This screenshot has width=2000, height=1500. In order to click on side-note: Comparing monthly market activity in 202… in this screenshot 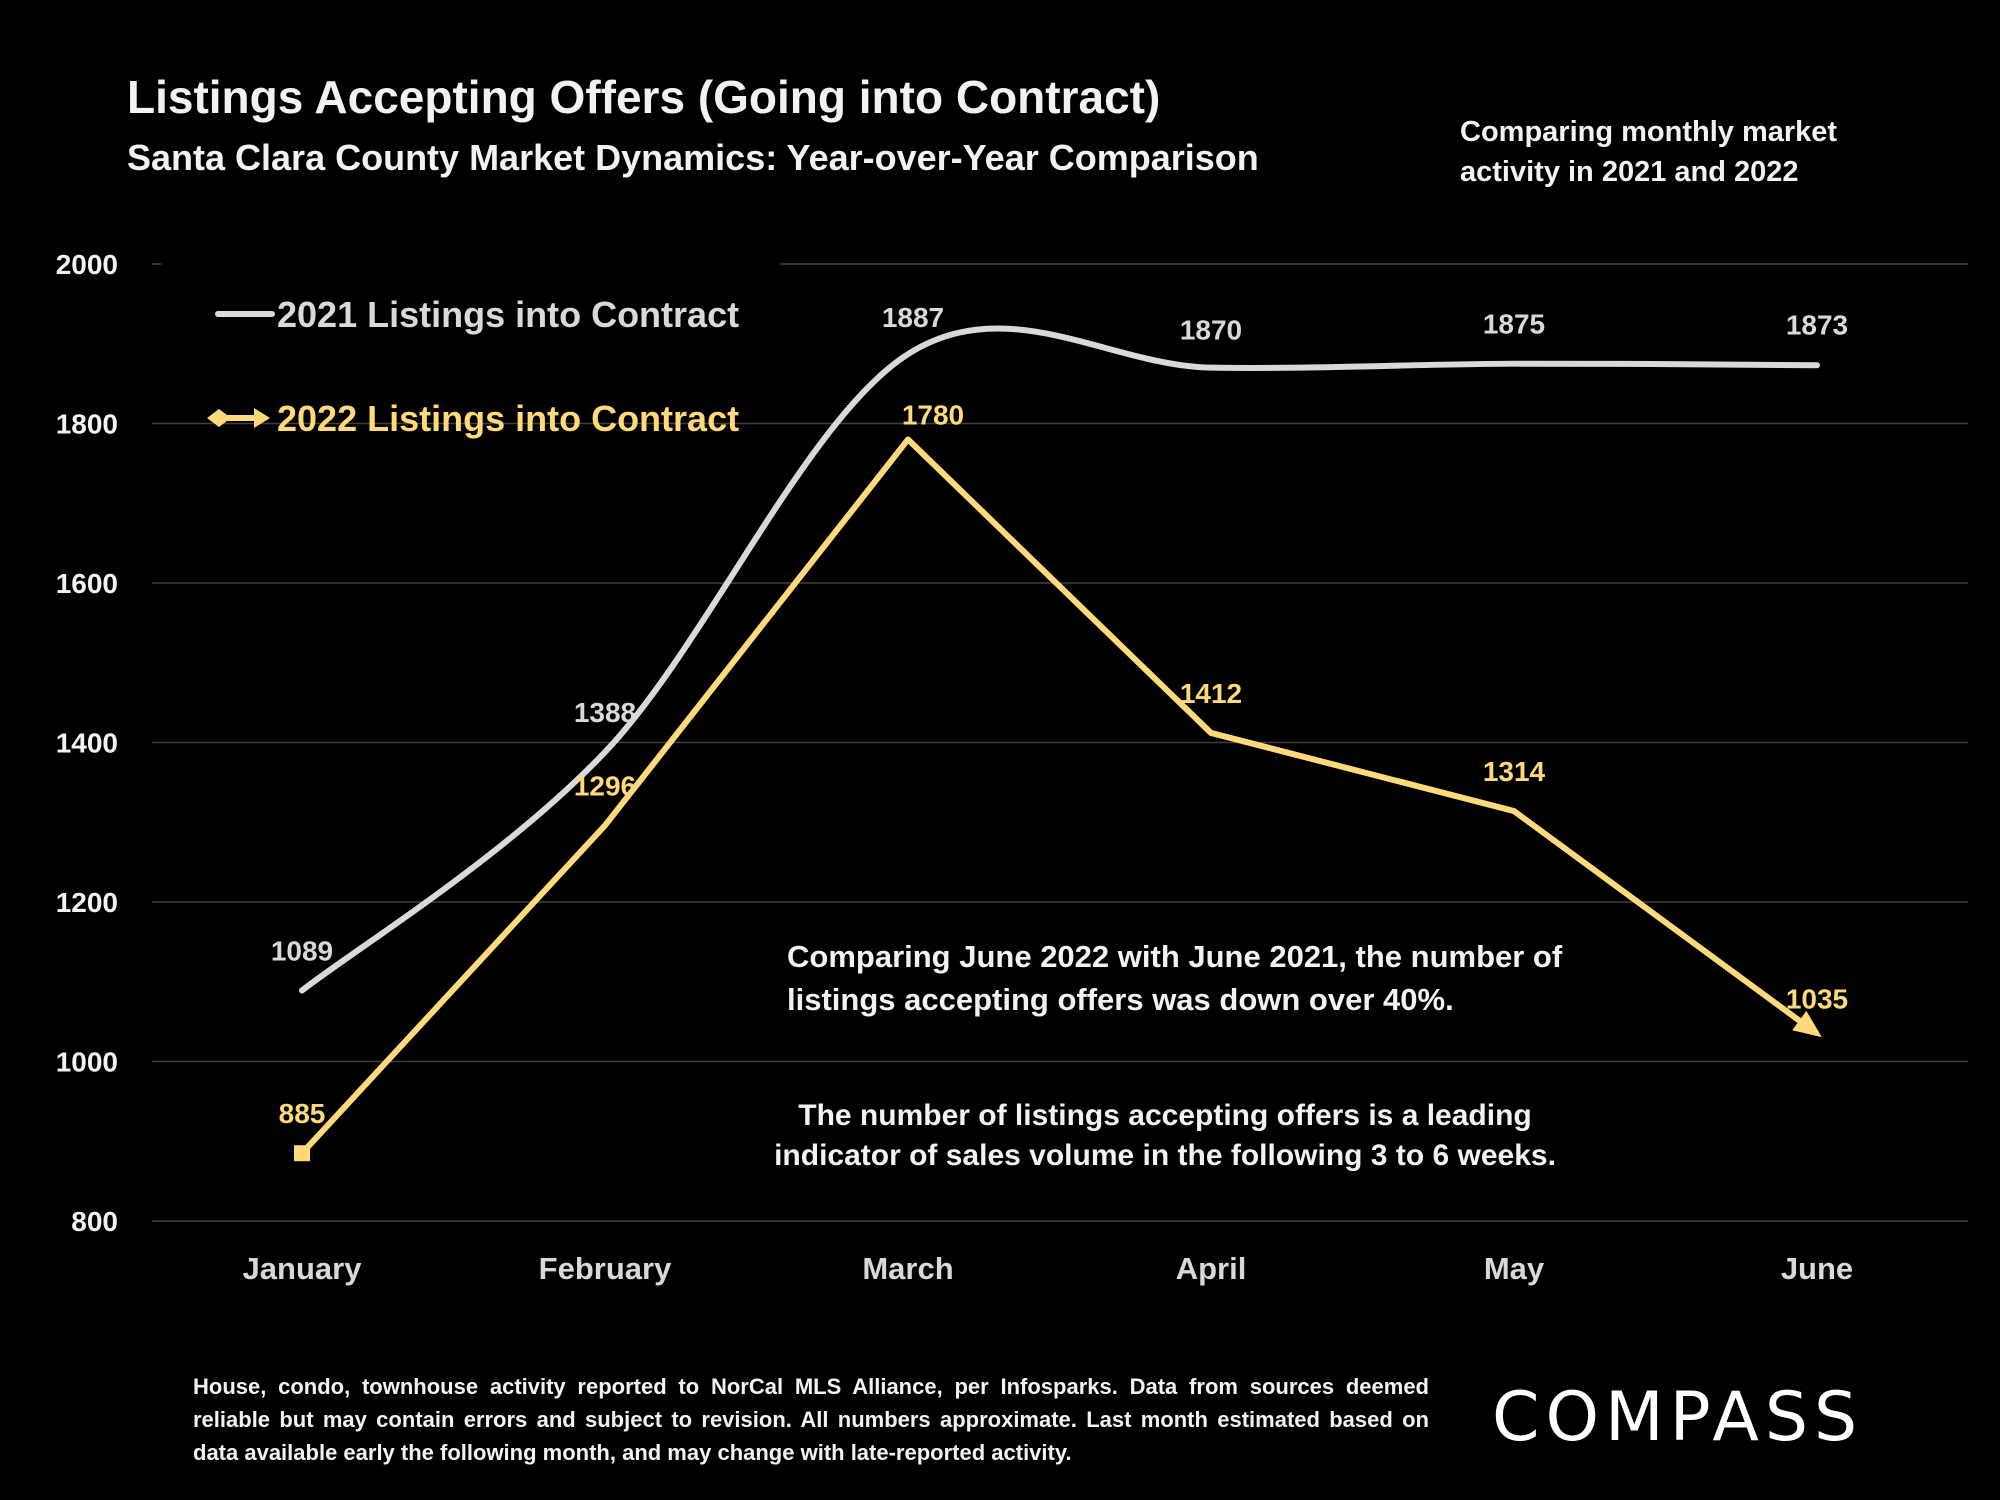, I will do `click(1649, 152)`.